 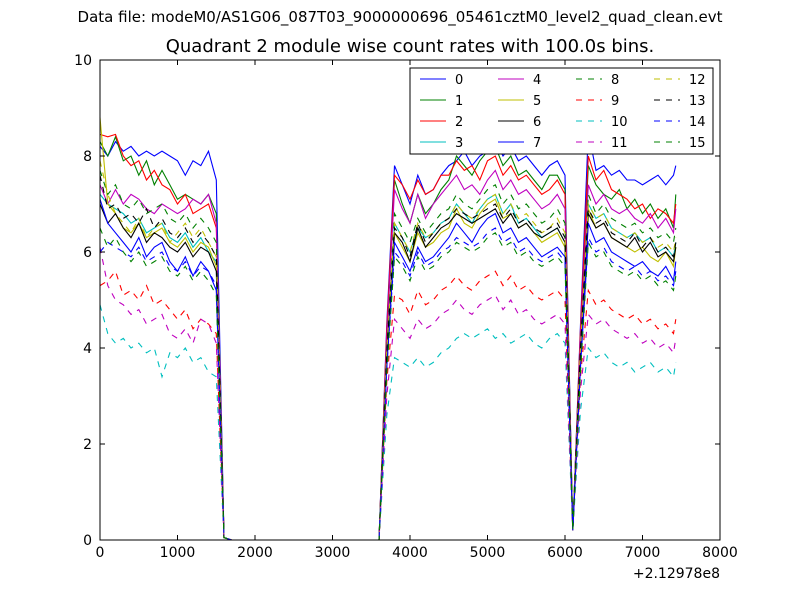 What do you see at coordinates (697, 80) in the screenshot?
I see `legend-label-12: 12` at bounding box center [697, 80].